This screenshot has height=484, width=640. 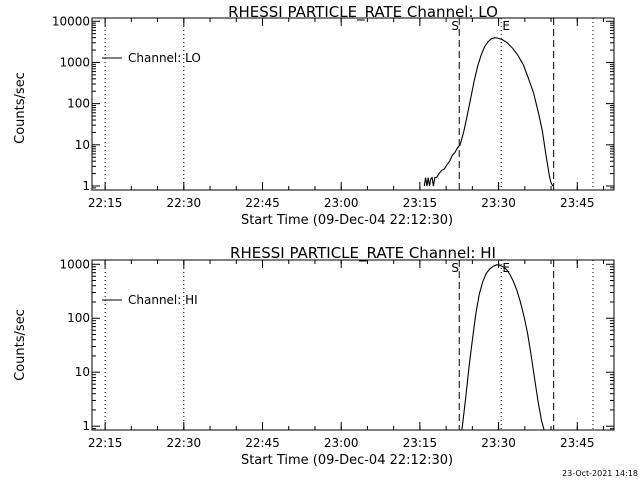 What do you see at coordinates (363, 12) in the screenshot?
I see `chart-title: RHESSI PARTICLE_RATE Channel: LO` at bounding box center [363, 12].